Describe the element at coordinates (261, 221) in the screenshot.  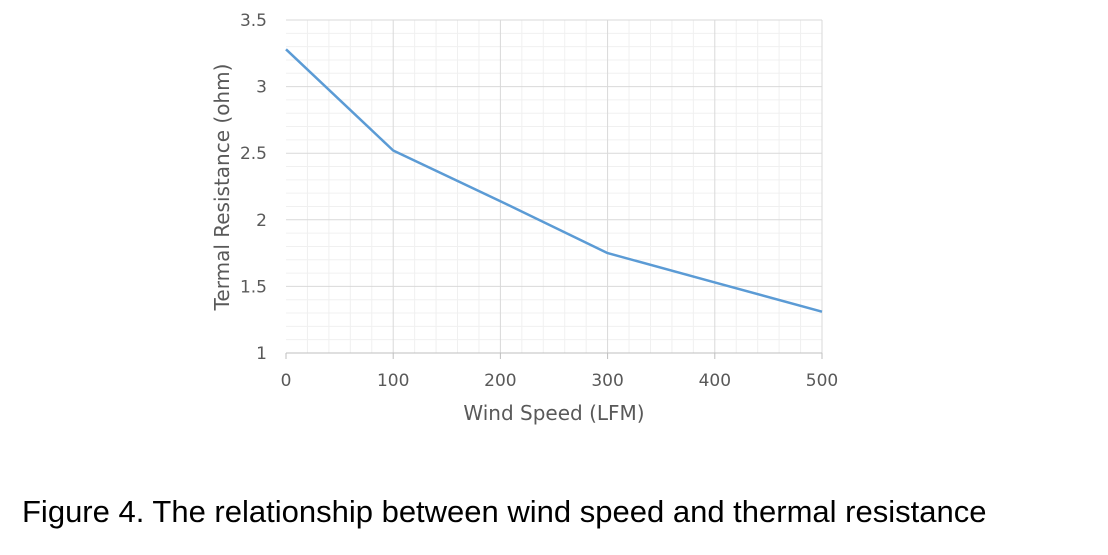
I see `y-tick-label: 2` at that location.